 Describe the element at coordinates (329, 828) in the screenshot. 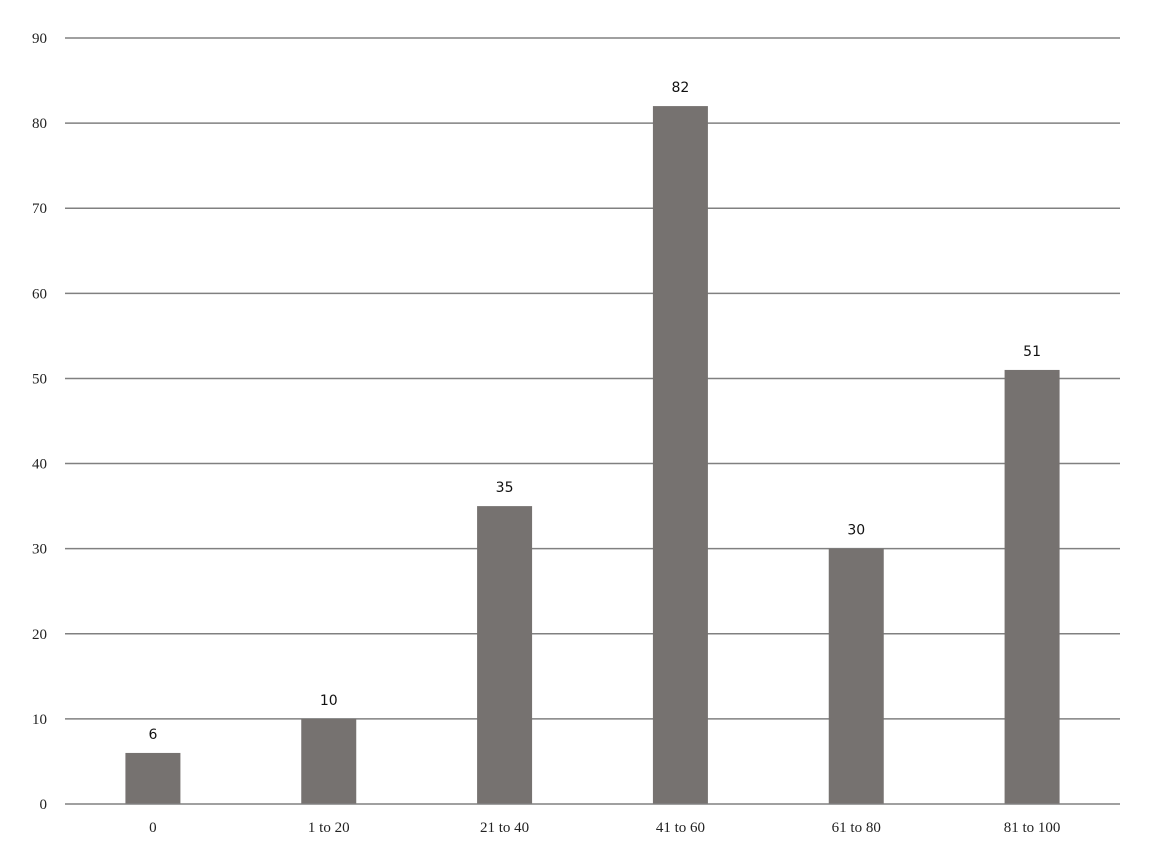

I see `x-tick-label: 1 to 20` at that location.